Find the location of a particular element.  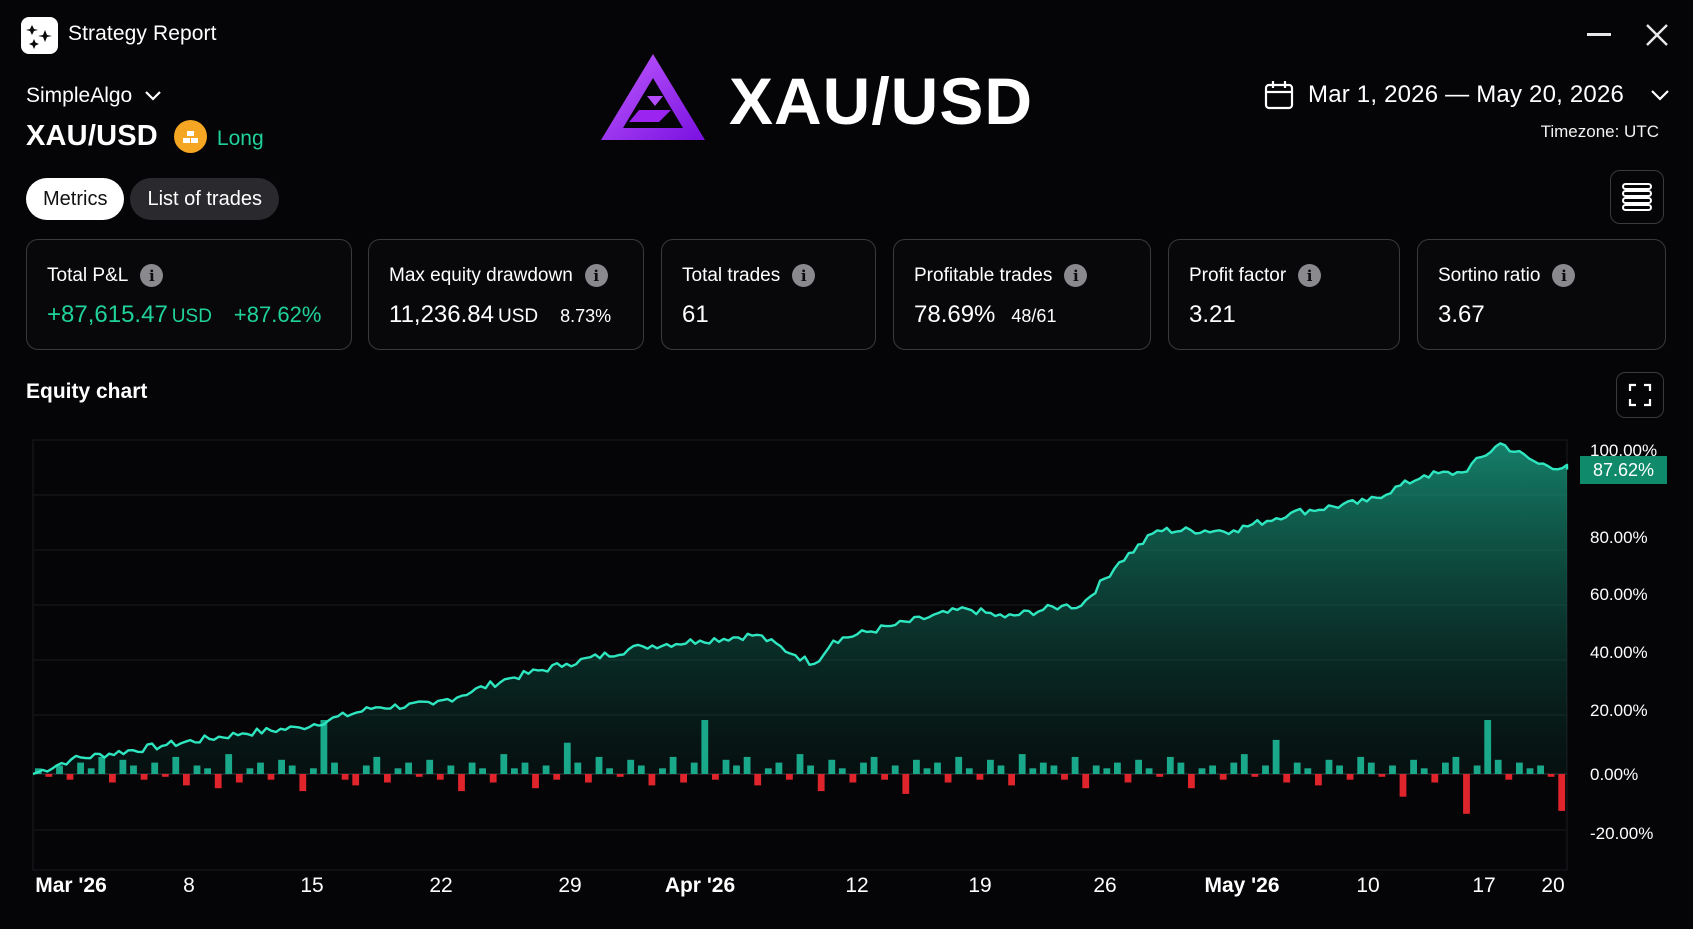

fullscreen-button is located at coordinates (1640, 395).